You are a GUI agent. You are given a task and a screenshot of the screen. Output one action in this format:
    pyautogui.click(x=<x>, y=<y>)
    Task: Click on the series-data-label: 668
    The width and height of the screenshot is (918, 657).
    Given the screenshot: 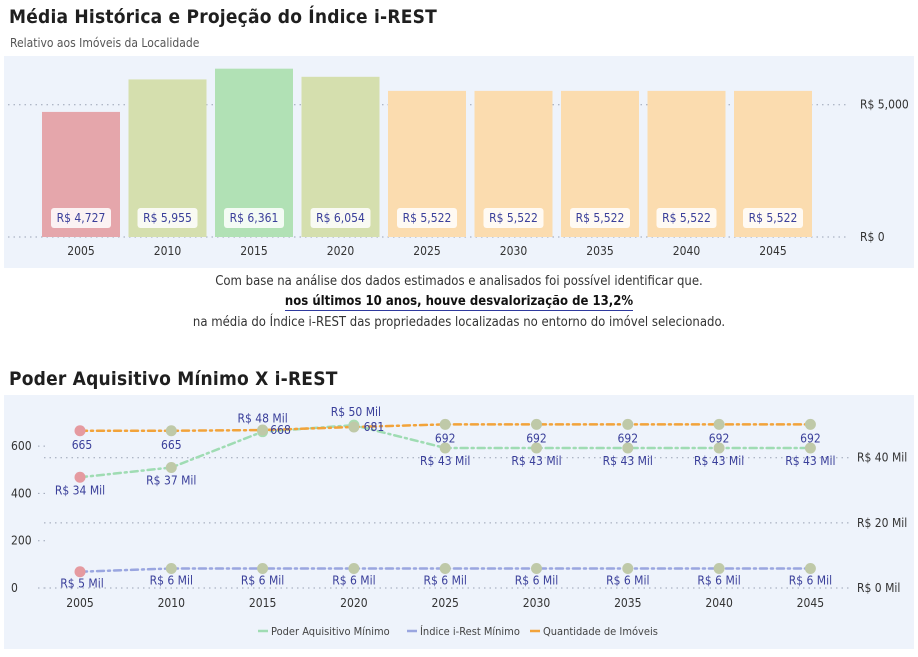 What is the action you would take?
    pyautogui.click(x=280, y=430)
    